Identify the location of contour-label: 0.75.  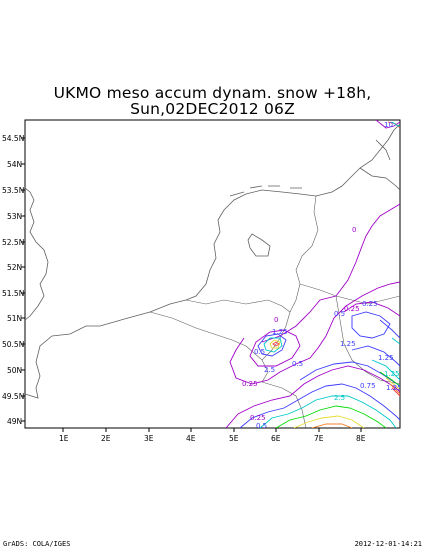
(368, 386).